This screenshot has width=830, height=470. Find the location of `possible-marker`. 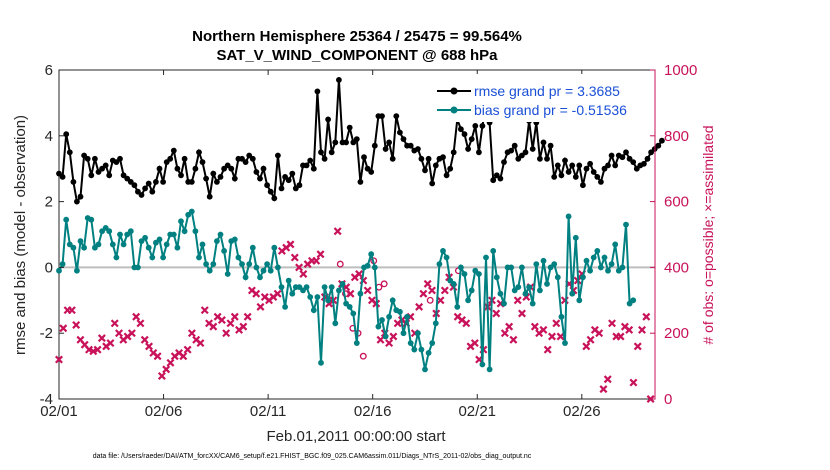

possible-marker is located at coordinates (340, 264).